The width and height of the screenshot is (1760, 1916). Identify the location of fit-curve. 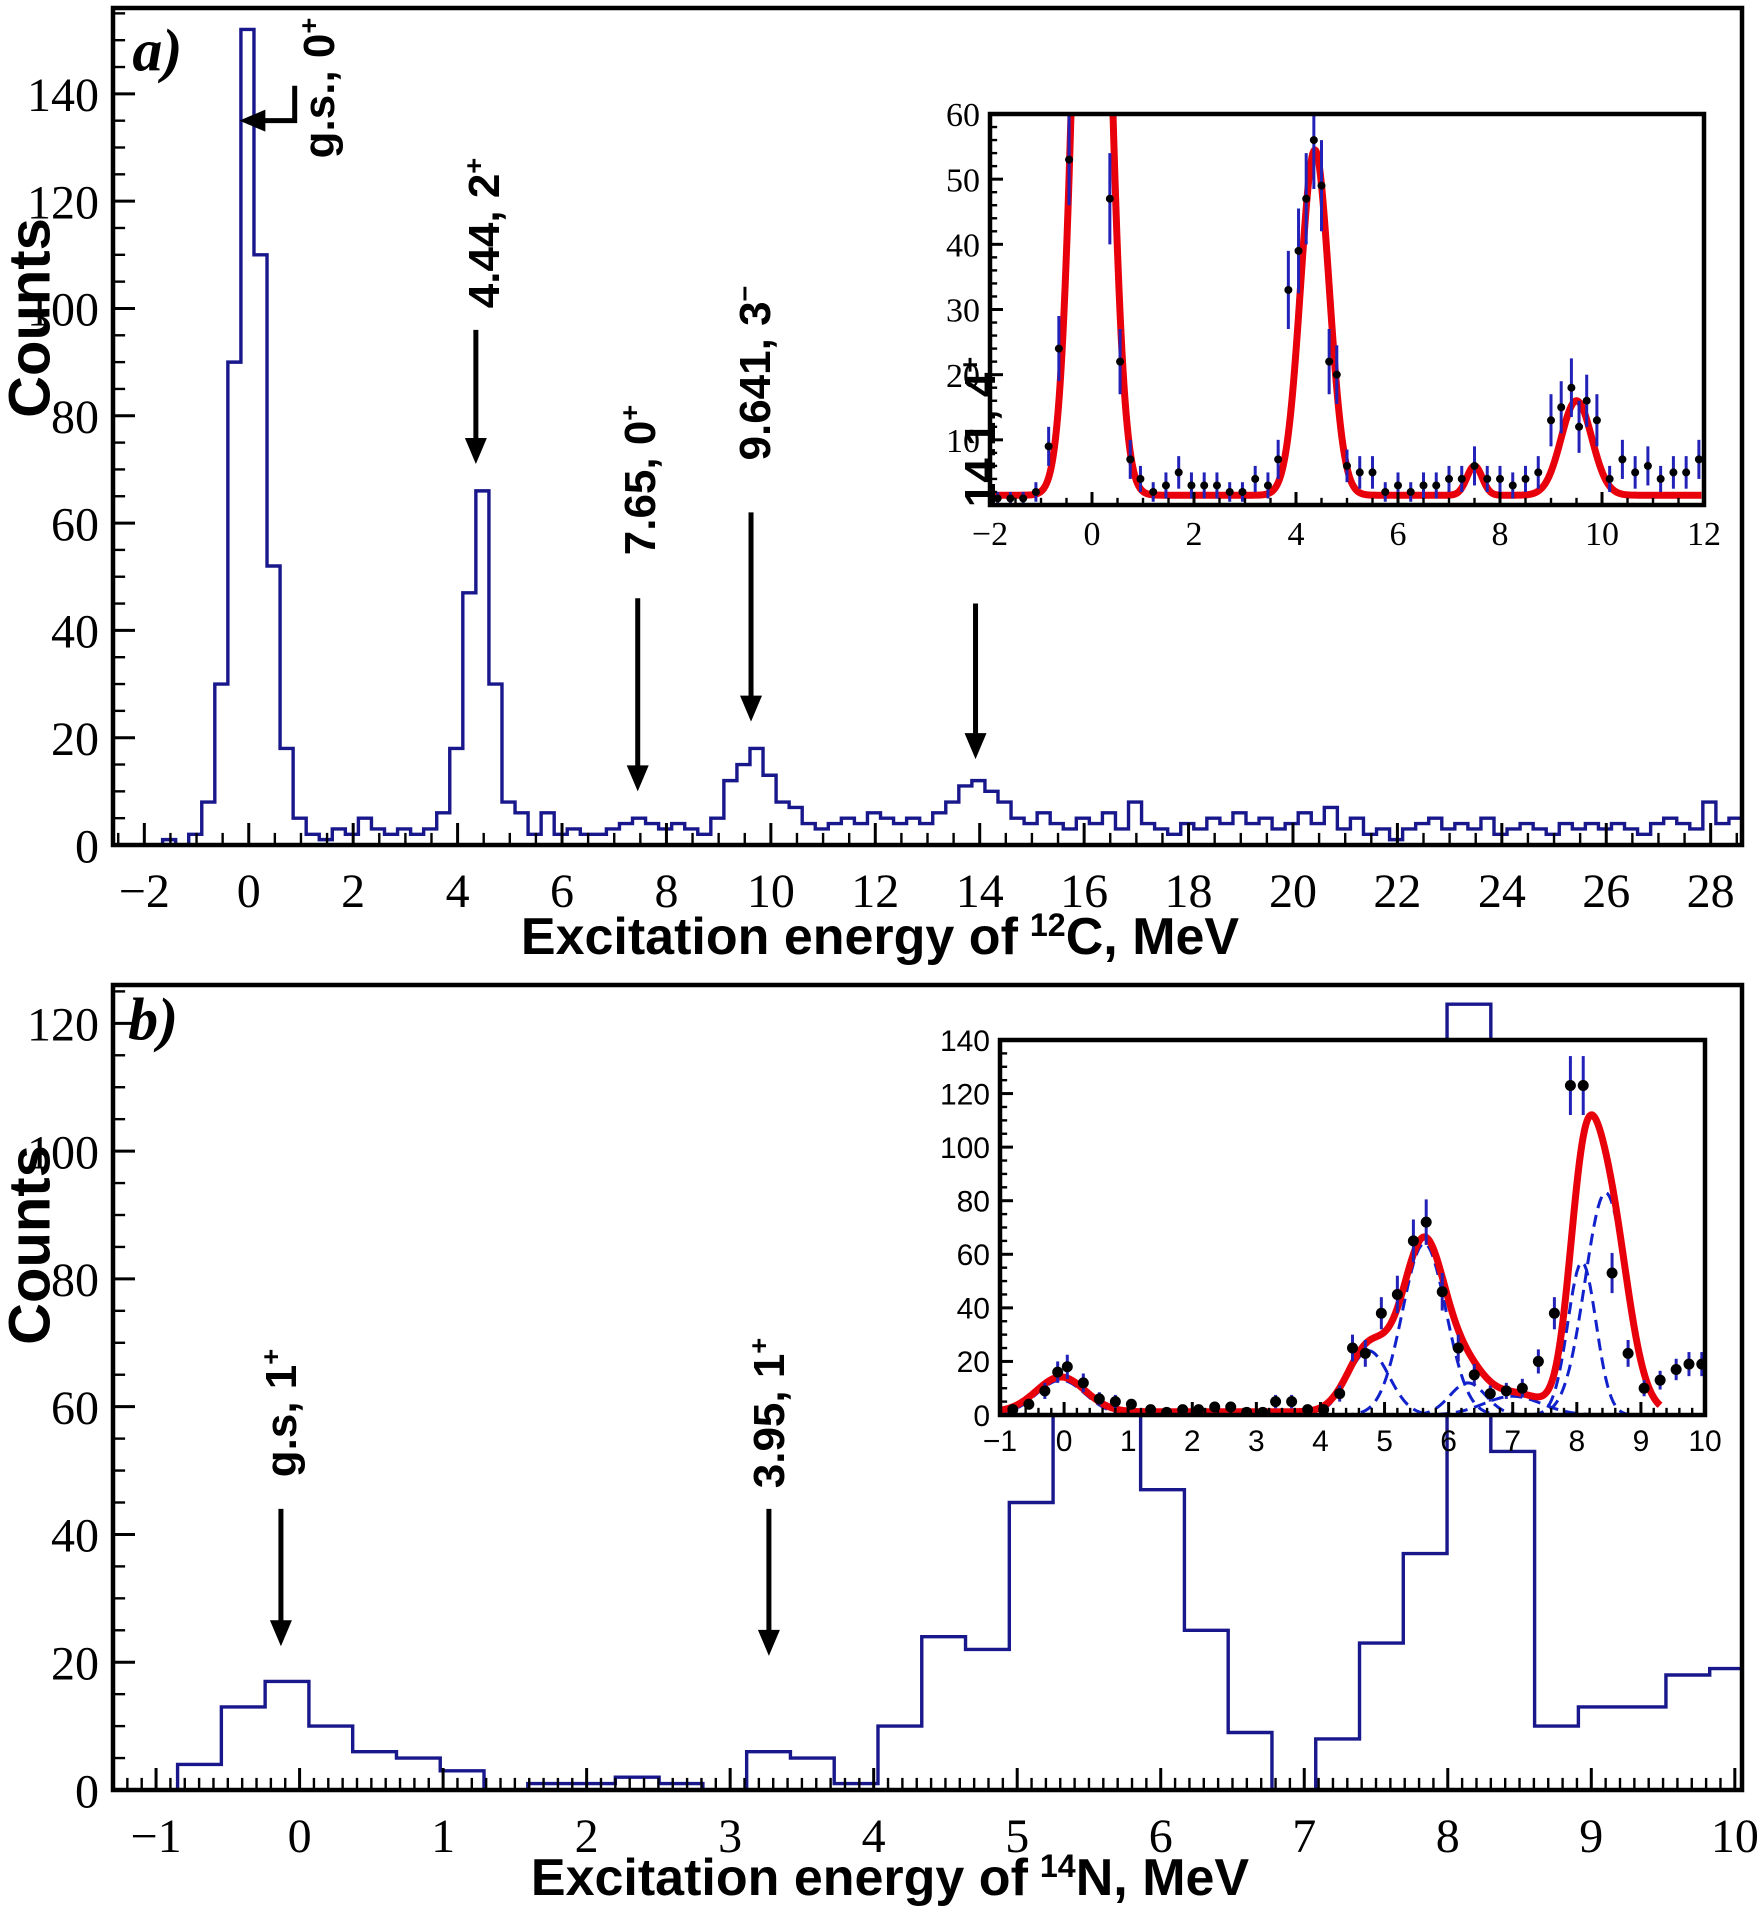
(1331, 1263).